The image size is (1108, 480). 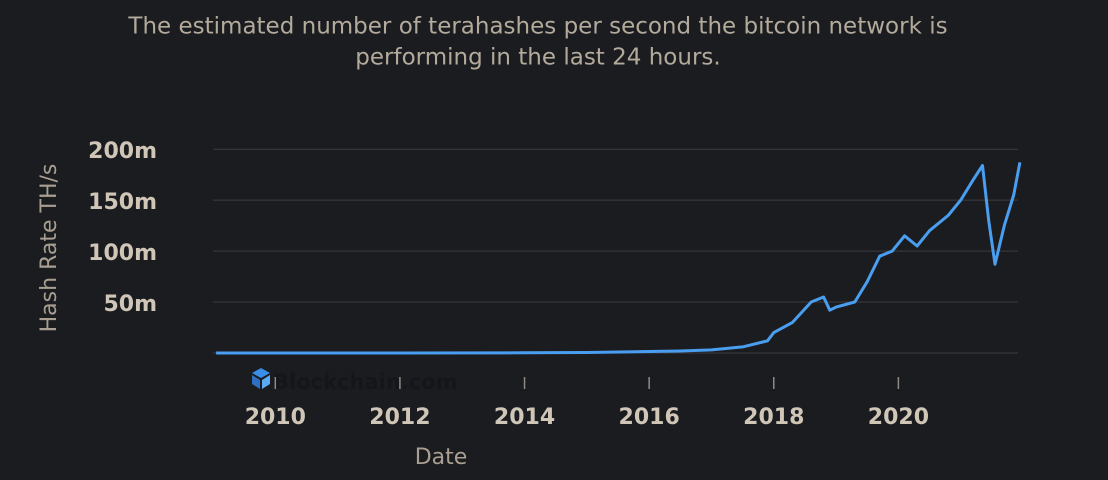 What do you see at coordinates (122, 151) in the screenshot?
I see `y-tick-label: 200m` at bounding box center [122, 151].